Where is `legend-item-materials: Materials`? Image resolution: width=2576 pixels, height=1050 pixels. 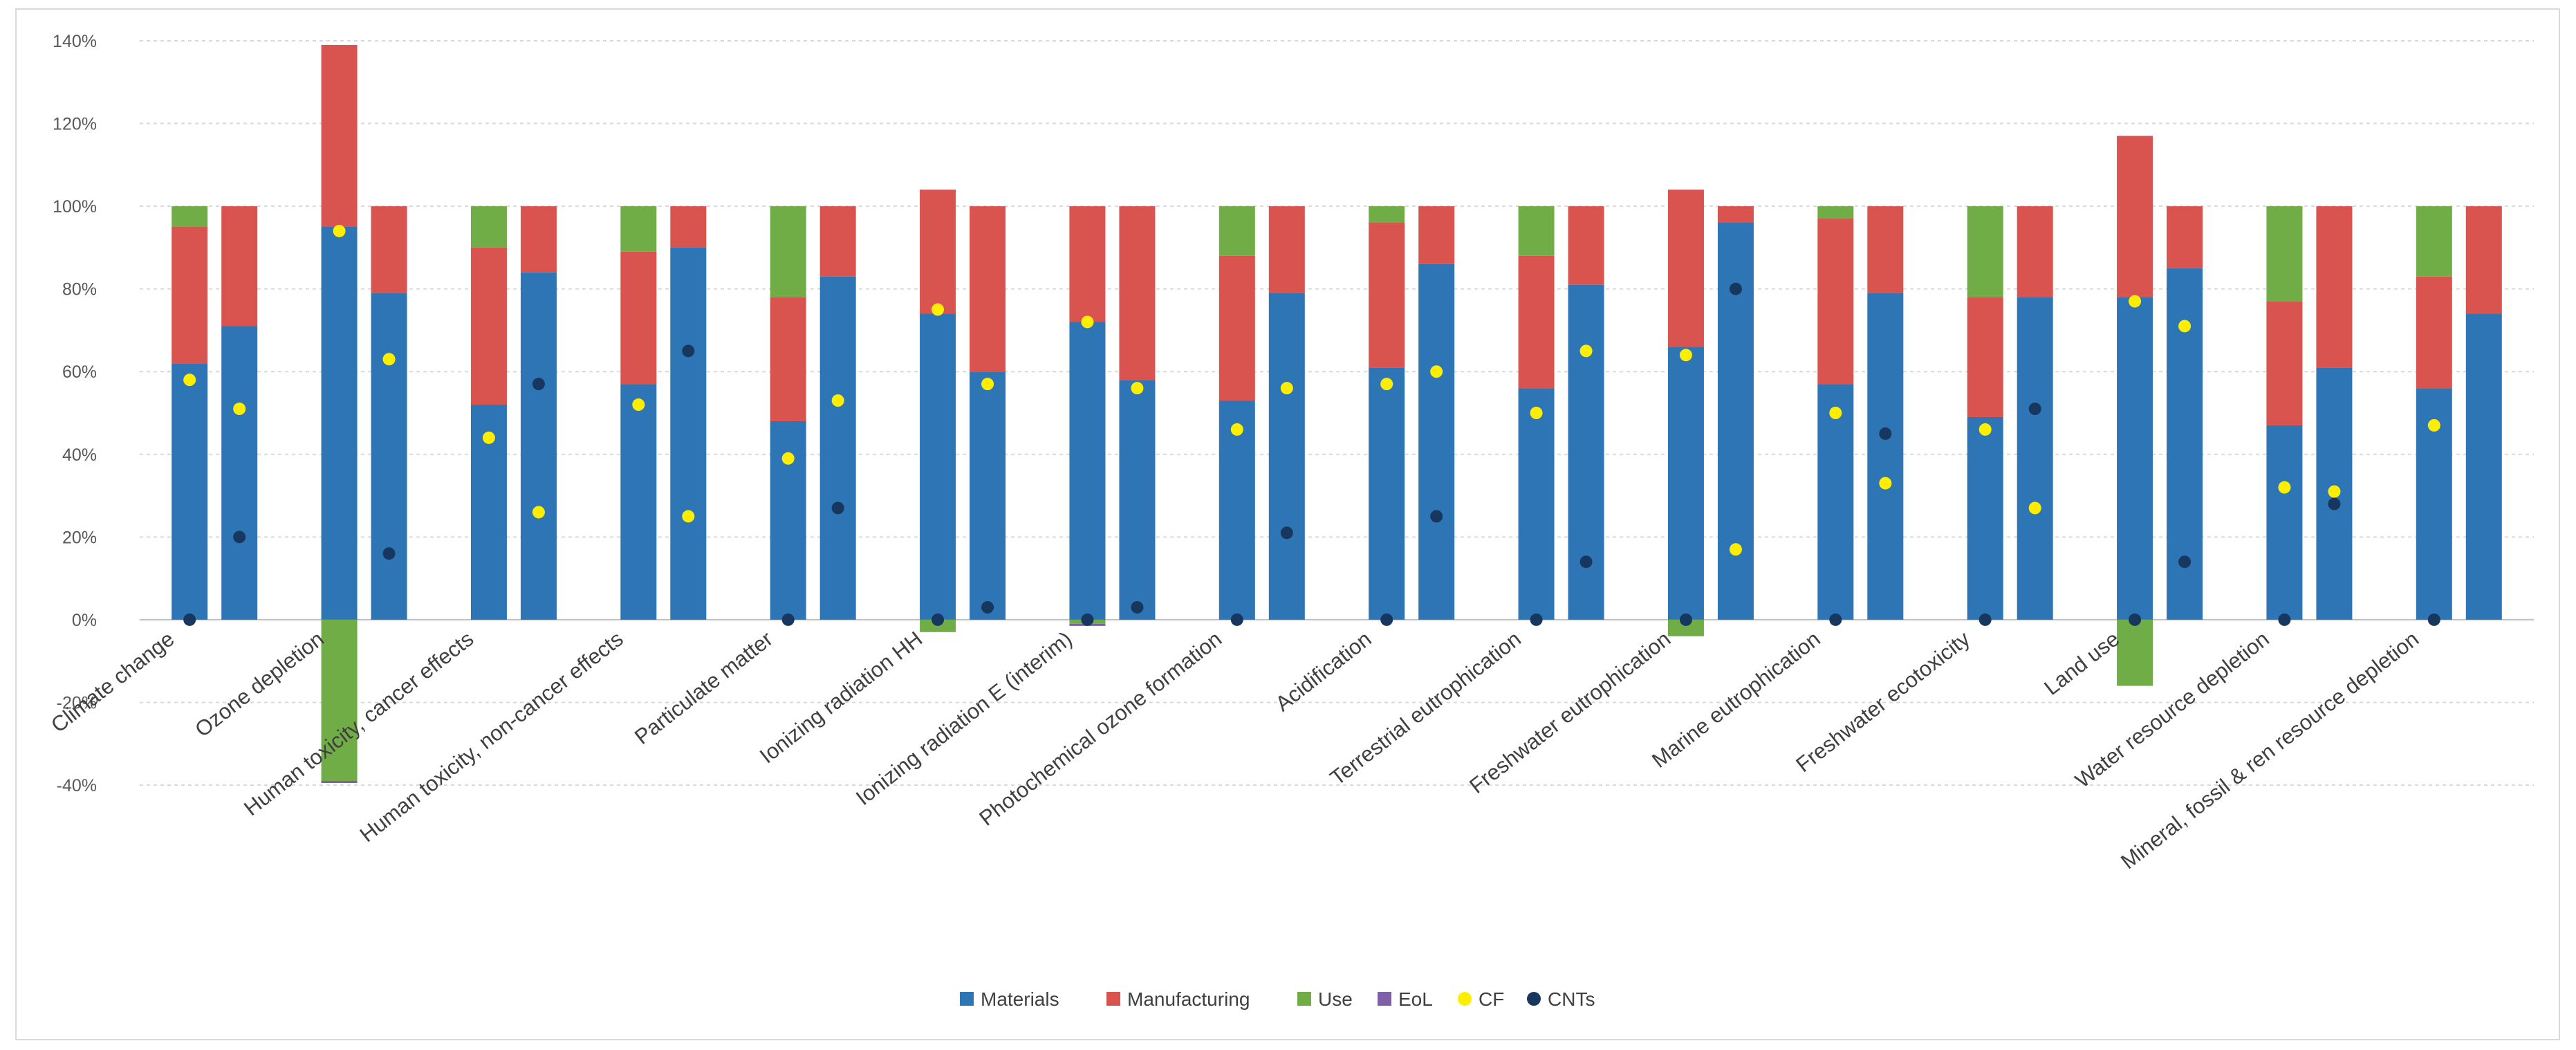
legend-item-materials: Materials is located at coordinates (1010, 999).